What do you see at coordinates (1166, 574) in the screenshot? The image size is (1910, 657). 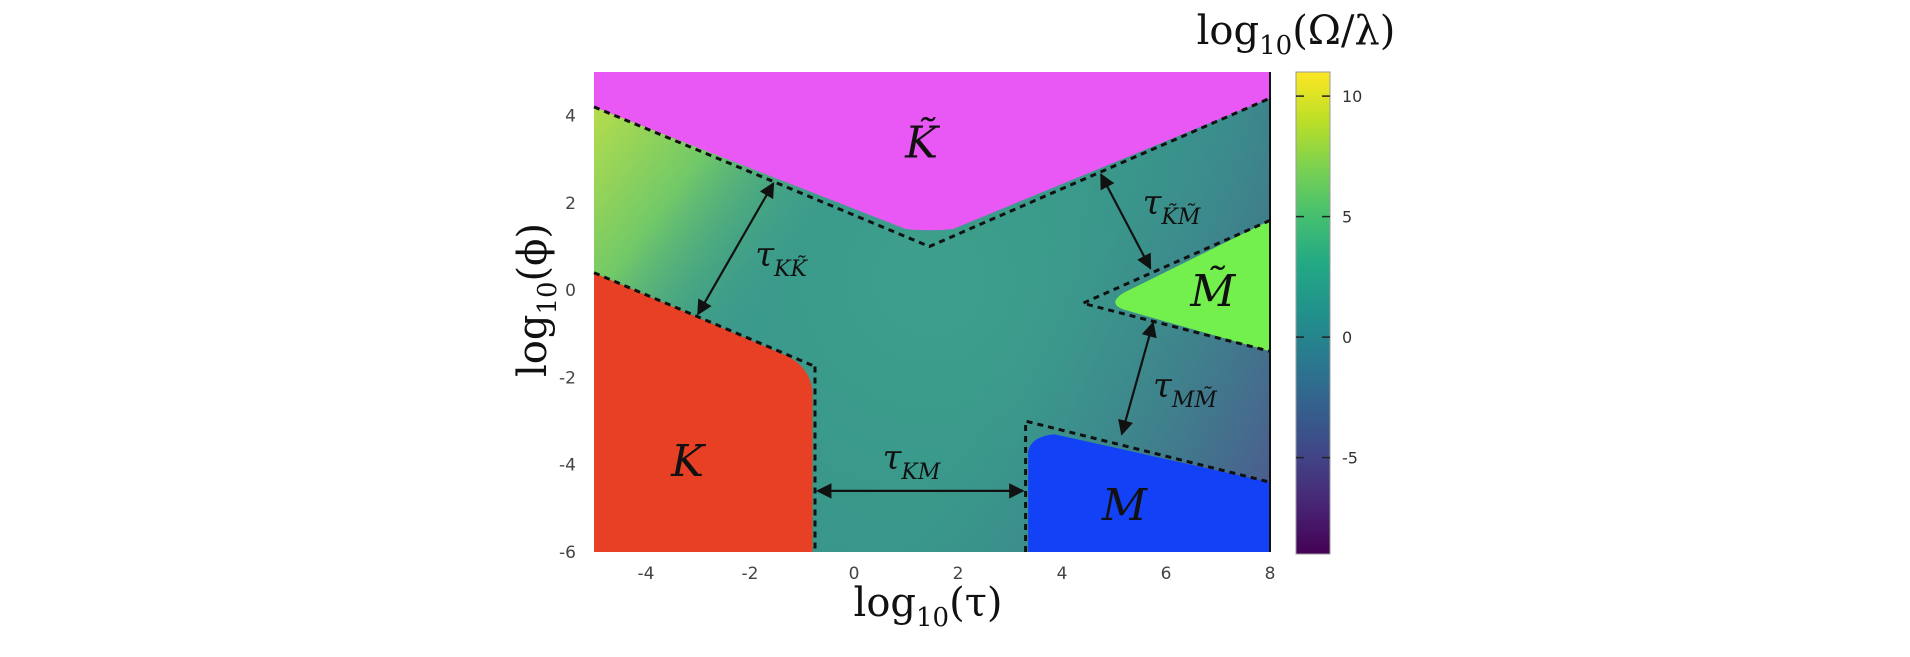 I see `x-tick-label: 6` at bounding box center [1166, 574].